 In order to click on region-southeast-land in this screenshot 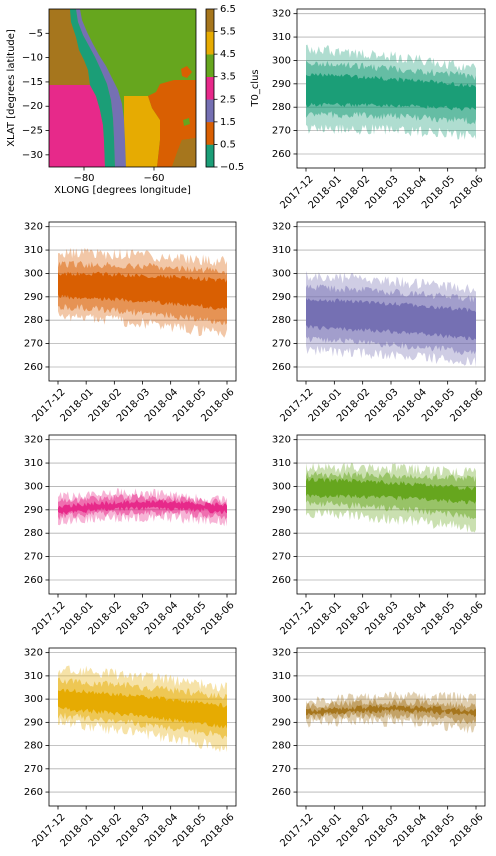, I will do `click(184, 152)`.